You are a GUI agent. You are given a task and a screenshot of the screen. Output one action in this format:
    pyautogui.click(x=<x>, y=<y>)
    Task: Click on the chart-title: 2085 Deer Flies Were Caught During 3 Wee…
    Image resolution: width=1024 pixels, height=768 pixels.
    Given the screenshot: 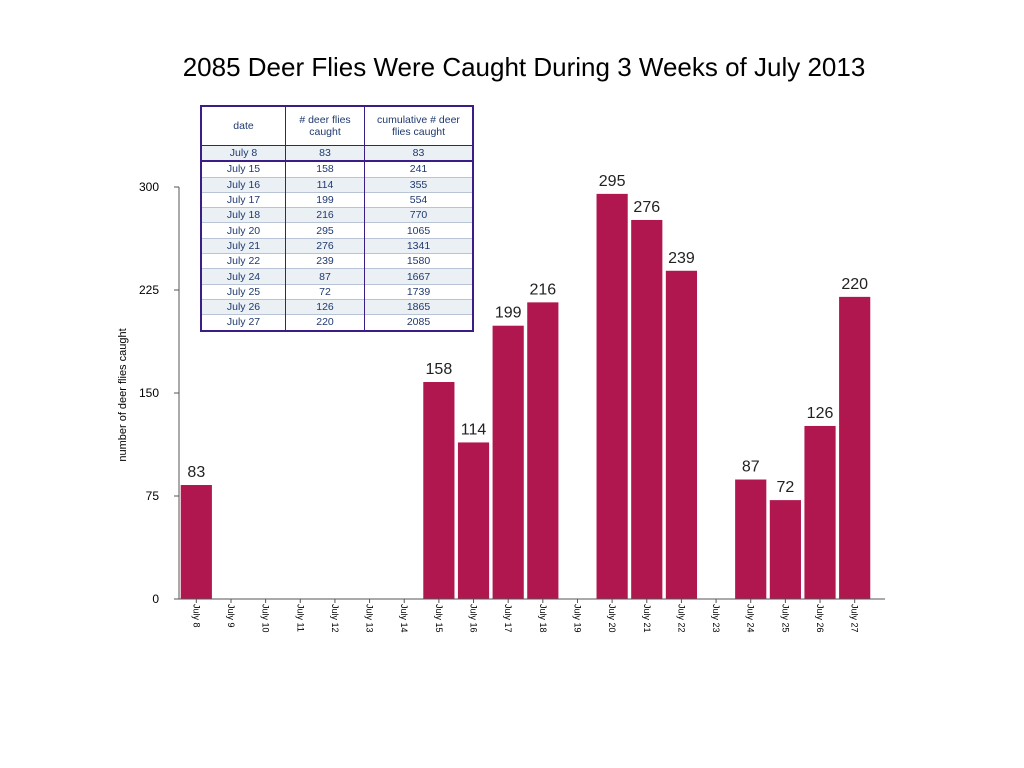 What is the action you would take?
    pyautogui.click(x=524, y=67)
    